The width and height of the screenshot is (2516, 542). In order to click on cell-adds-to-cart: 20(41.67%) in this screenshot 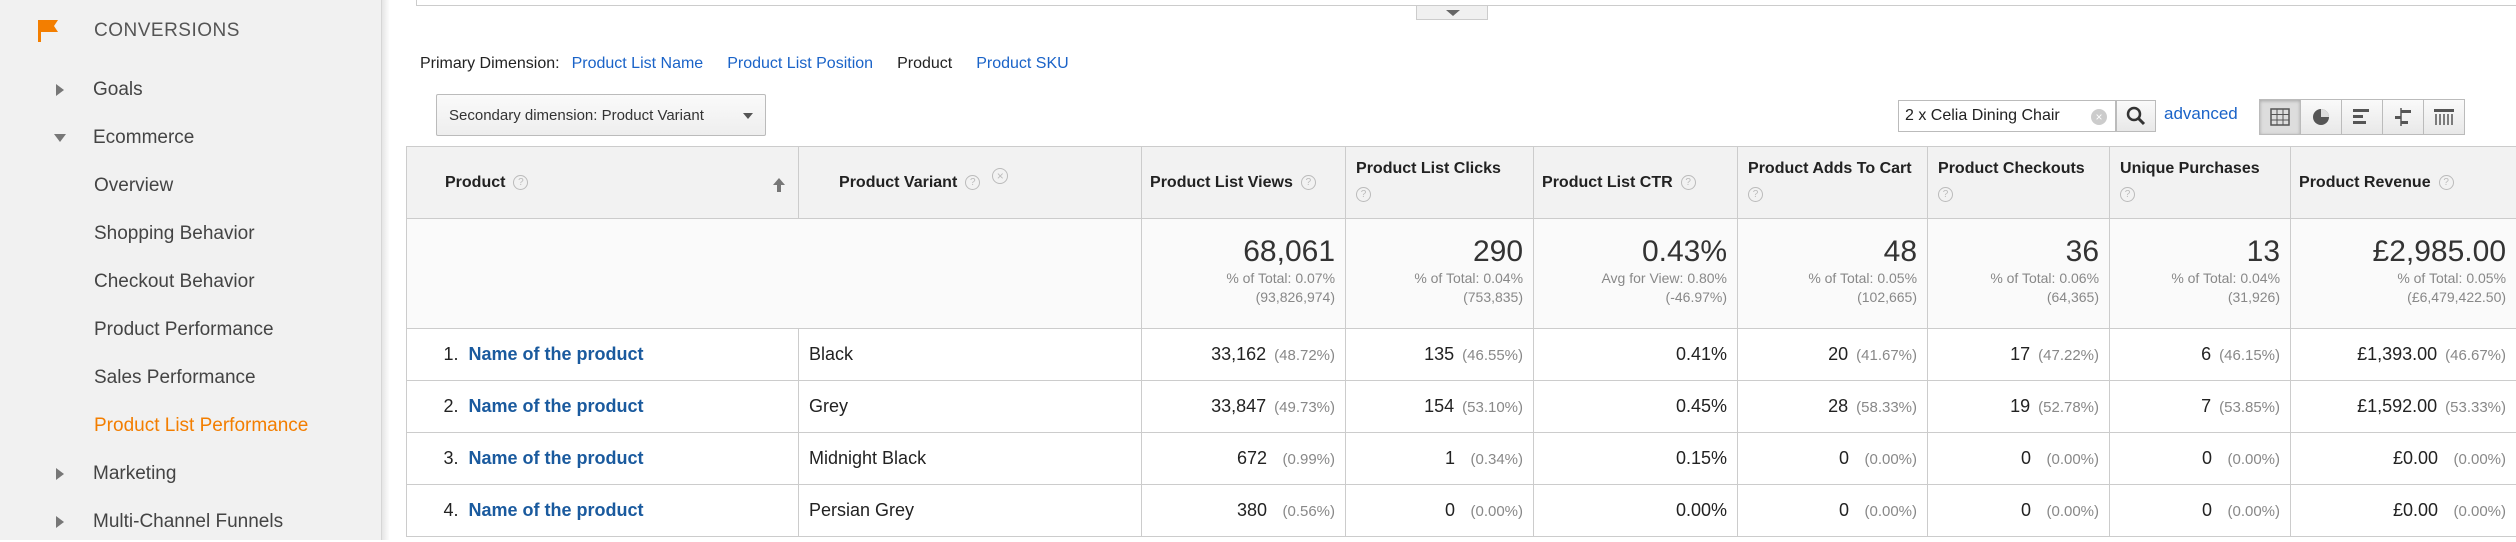, I will do `click(1833, 355)`.